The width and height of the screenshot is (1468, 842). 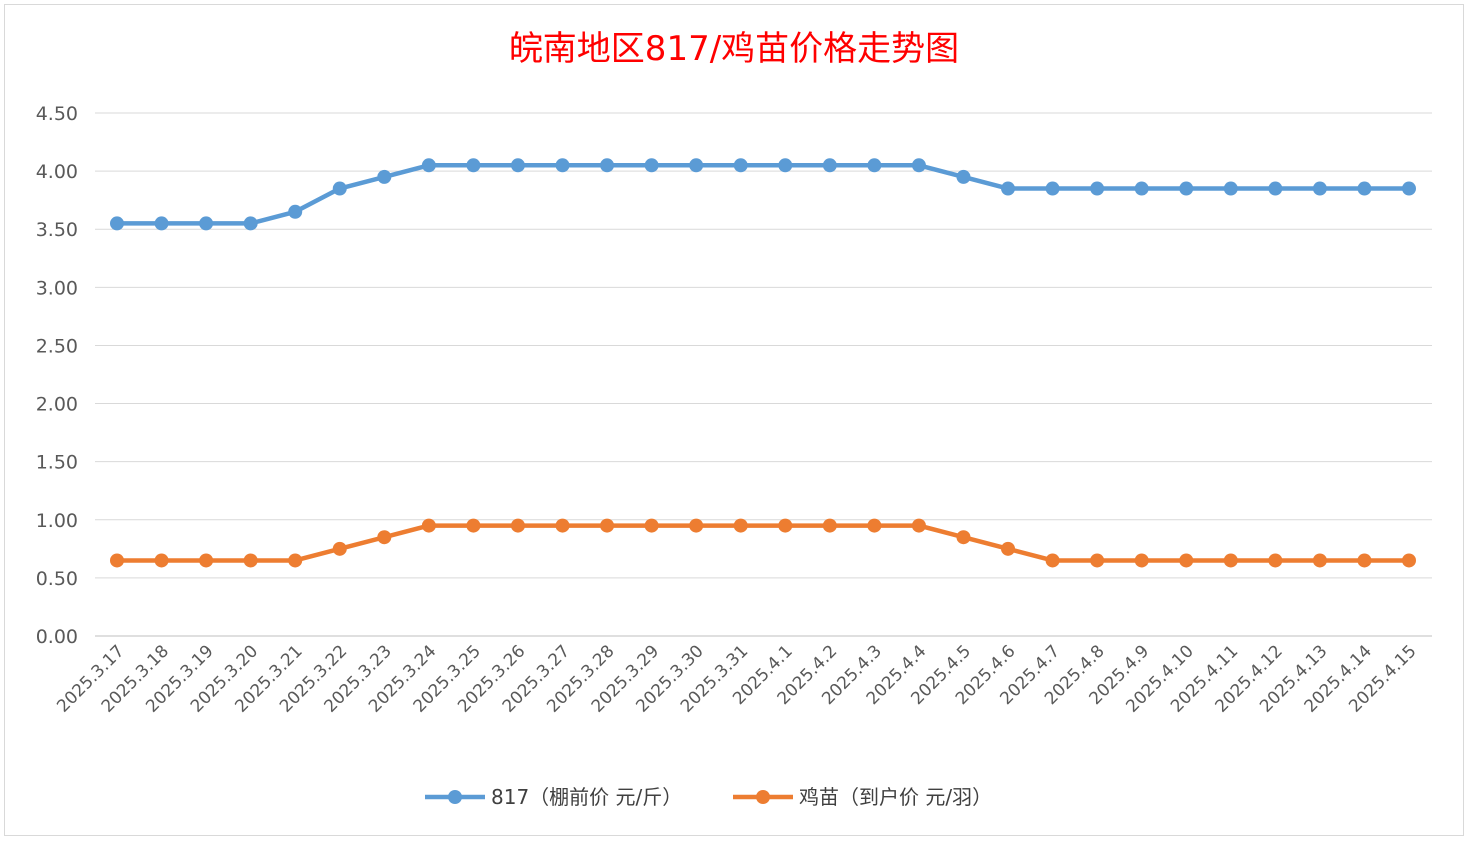 What do you see at coordinates (586, 797) in the screenshot?
I see `legend-label: 817（棚前价 元/斤）` at bounding box center [586, 797].